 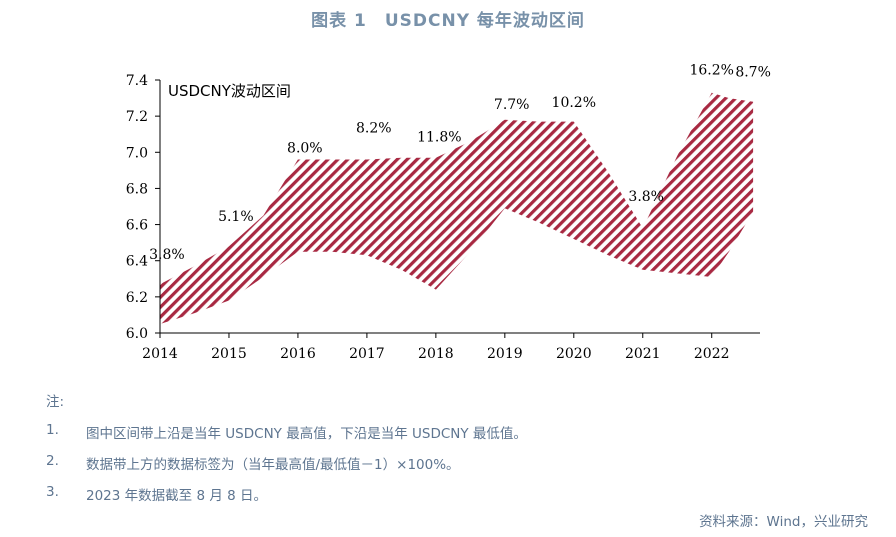 I want to click on data-label: 7.7%, so click(x=512, y=105).